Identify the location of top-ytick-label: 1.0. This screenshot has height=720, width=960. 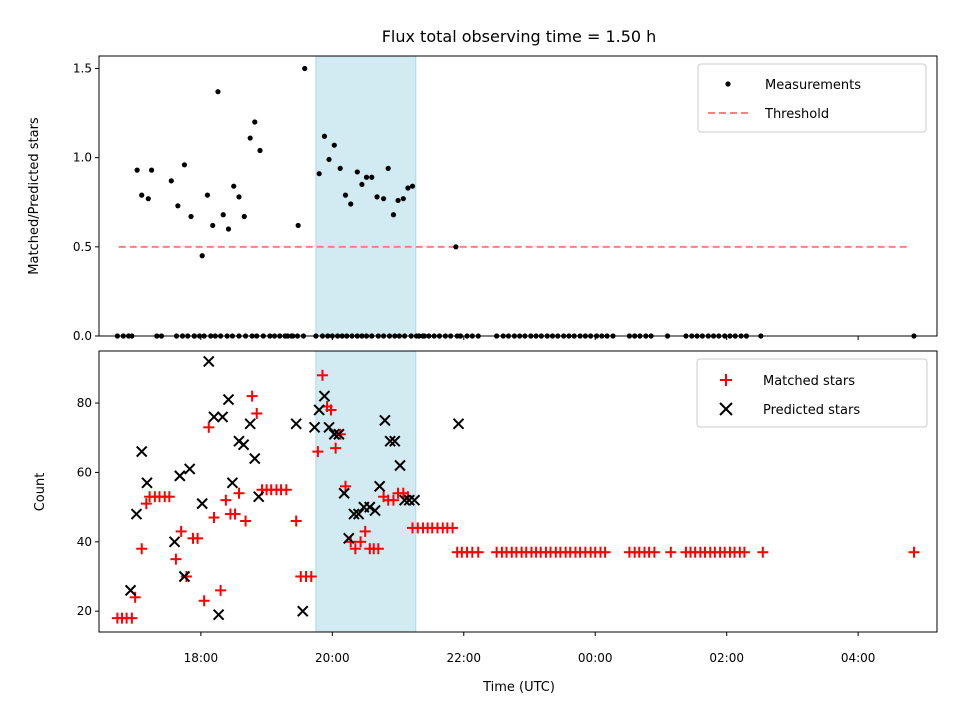
(82, 158).